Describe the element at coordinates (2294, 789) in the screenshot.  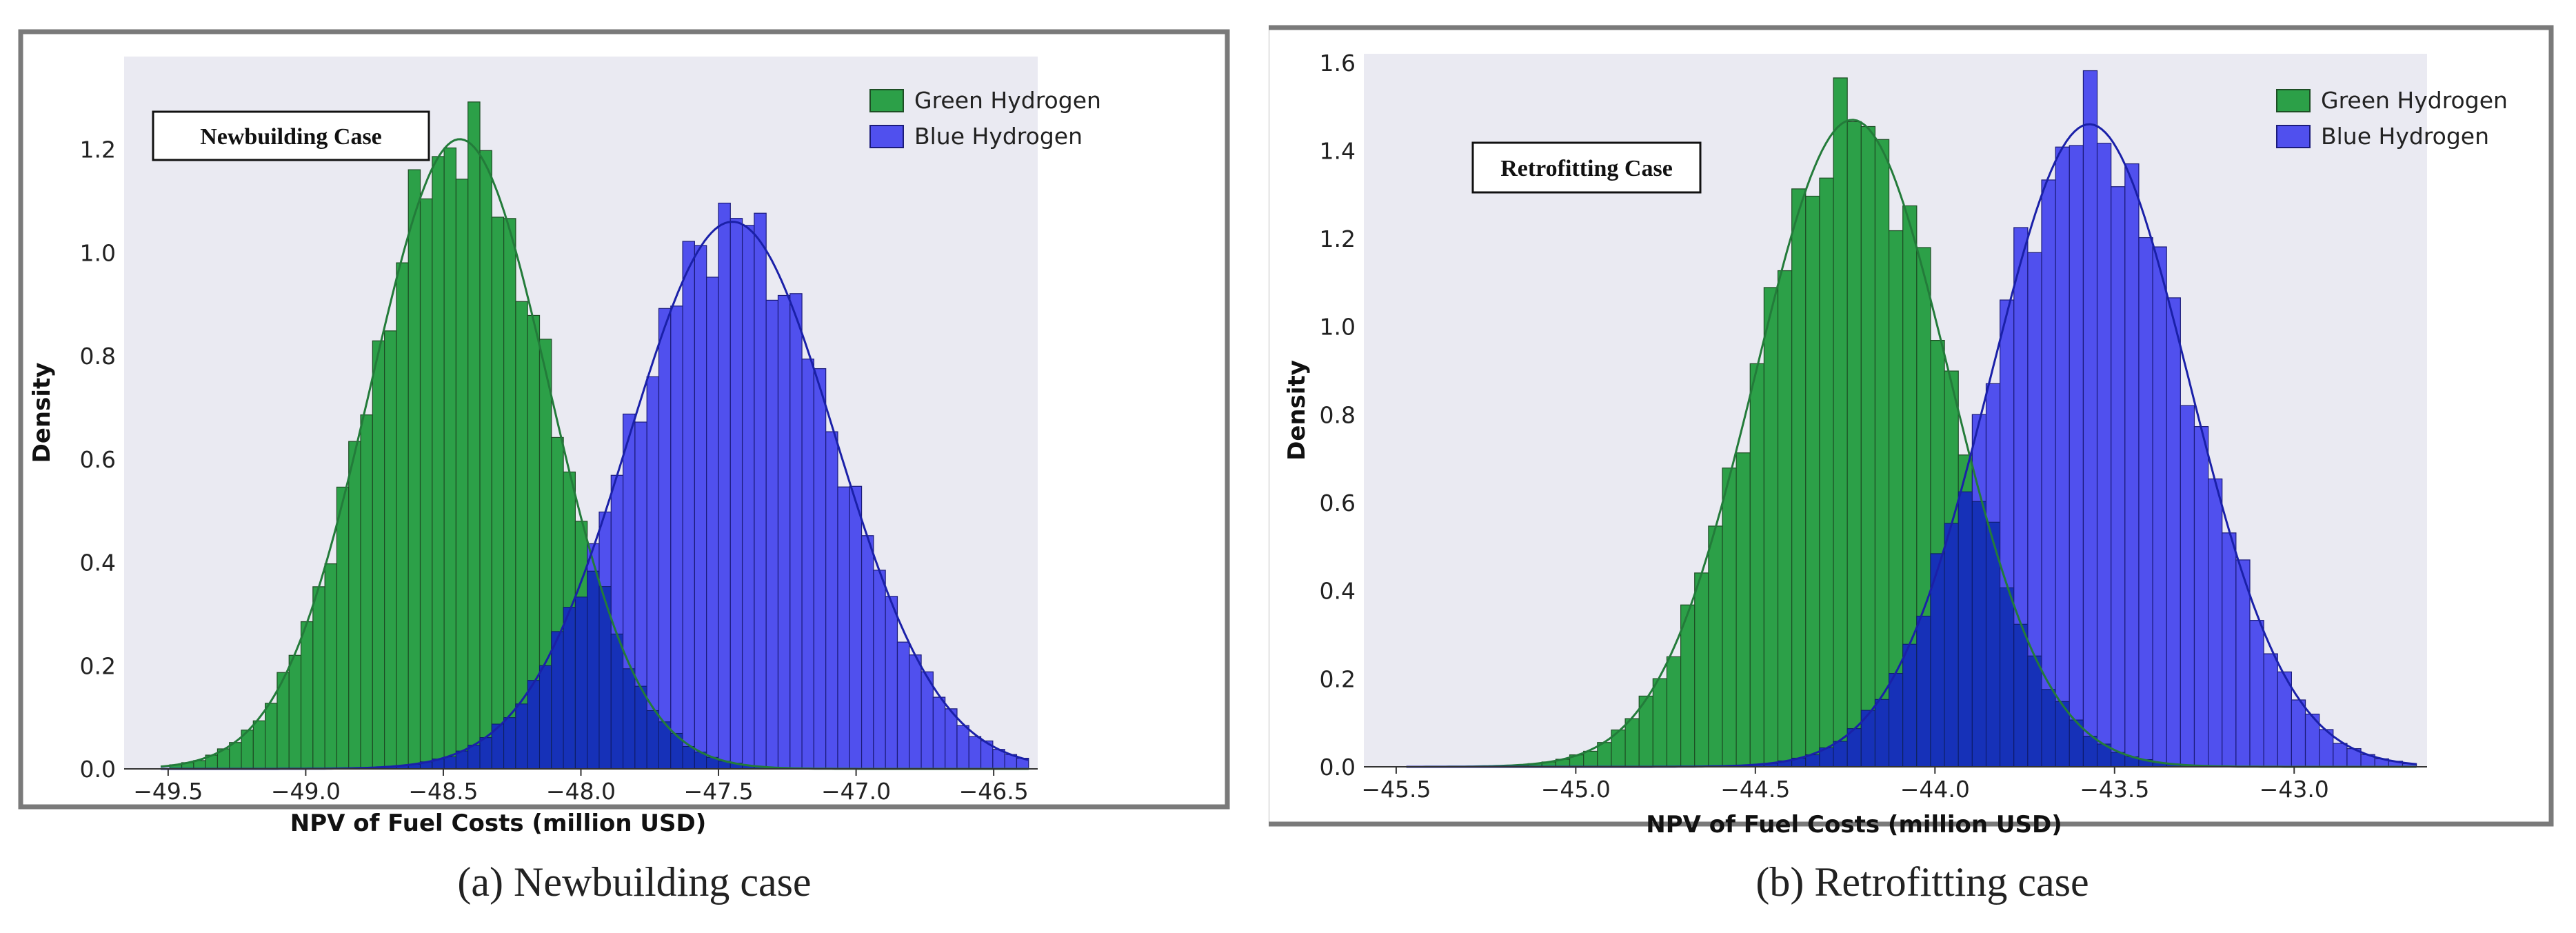
I see `x-tick-label: −43.0` at that location.